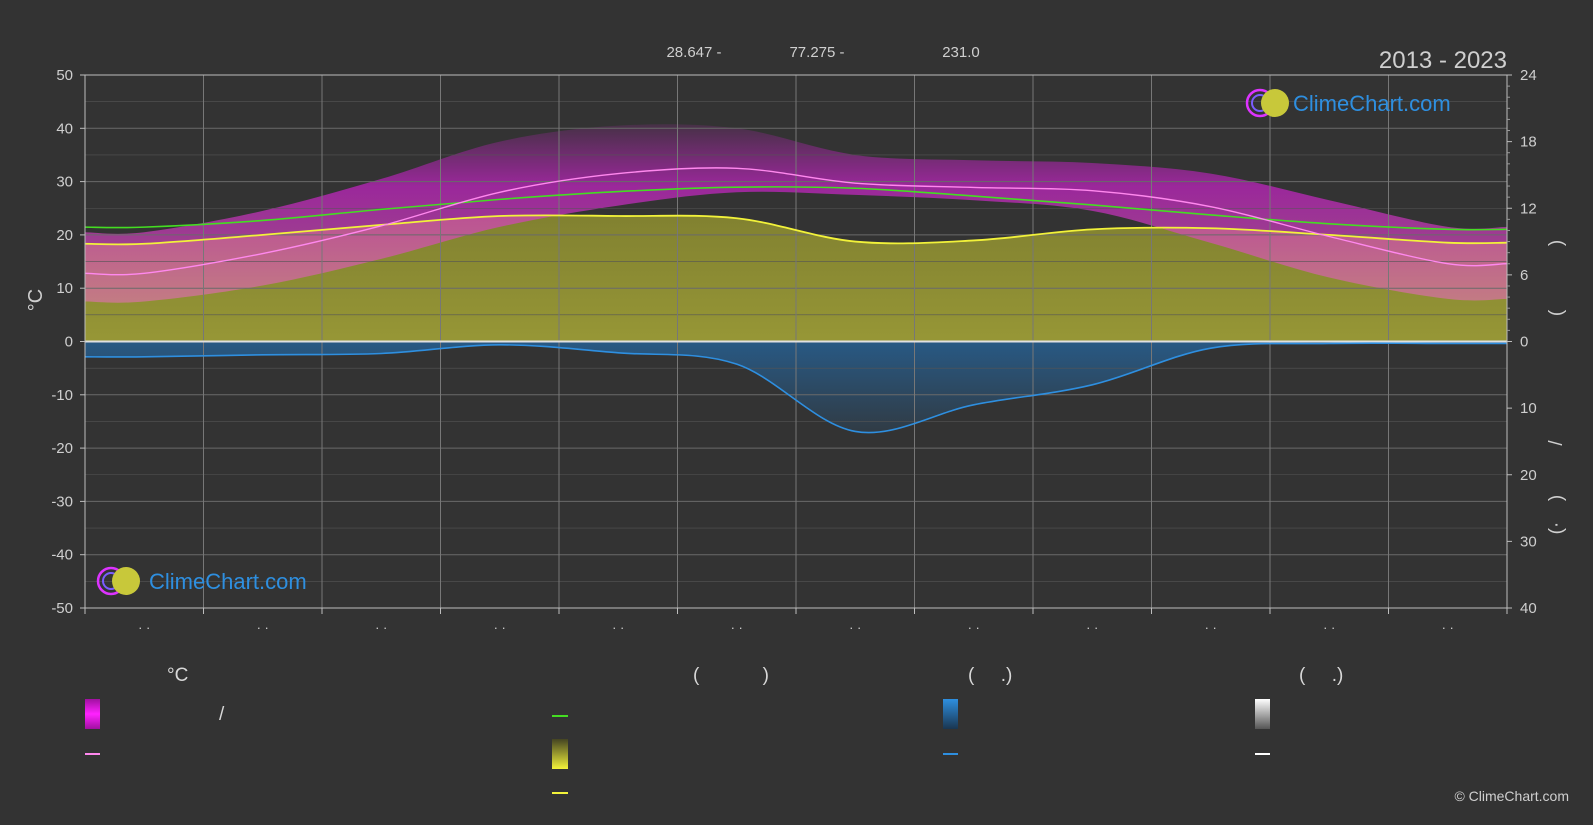  I want to click on legend-col1-title: °C, so click(178, 675).